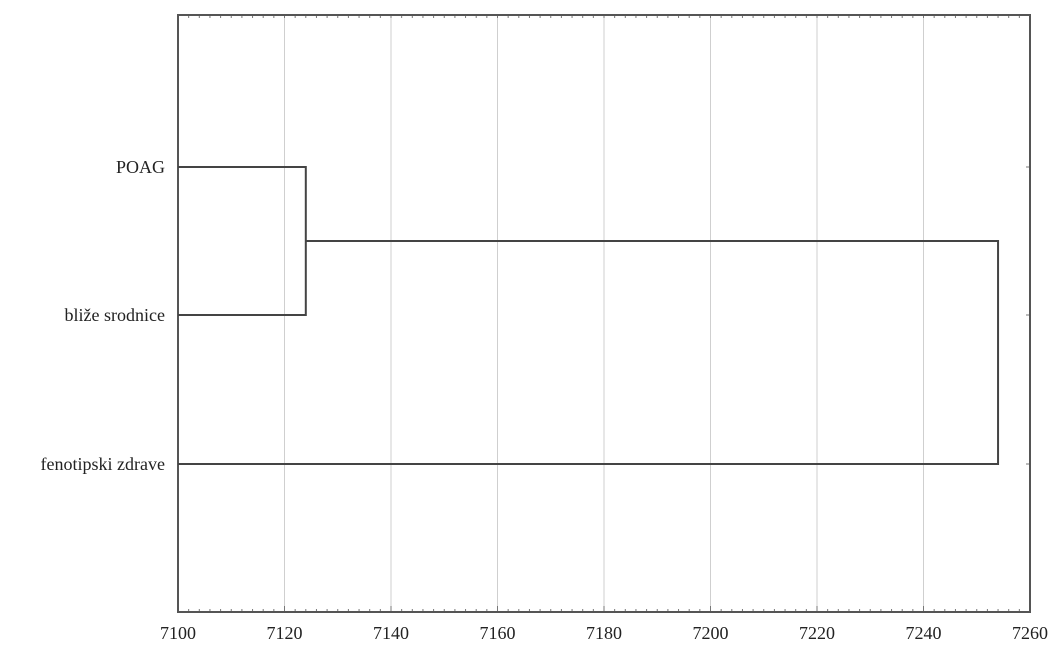 This screenshot has width=1061, height=647. Describe the element at coordinates (498, 633) in the screenshot. I see `x-tick-label: 7160` at that location.